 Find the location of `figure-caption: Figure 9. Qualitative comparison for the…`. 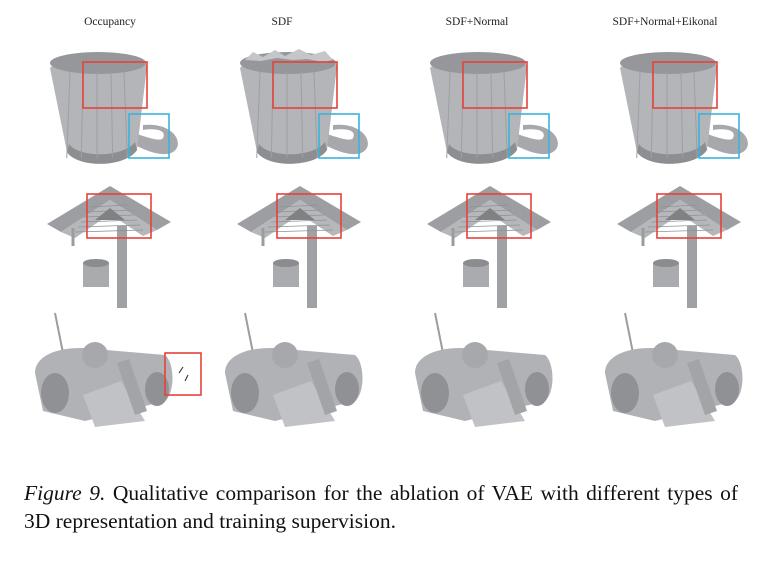

figure-caption: Figure 9. Qualitative comparison for the… is located at coordinates (381, 507).